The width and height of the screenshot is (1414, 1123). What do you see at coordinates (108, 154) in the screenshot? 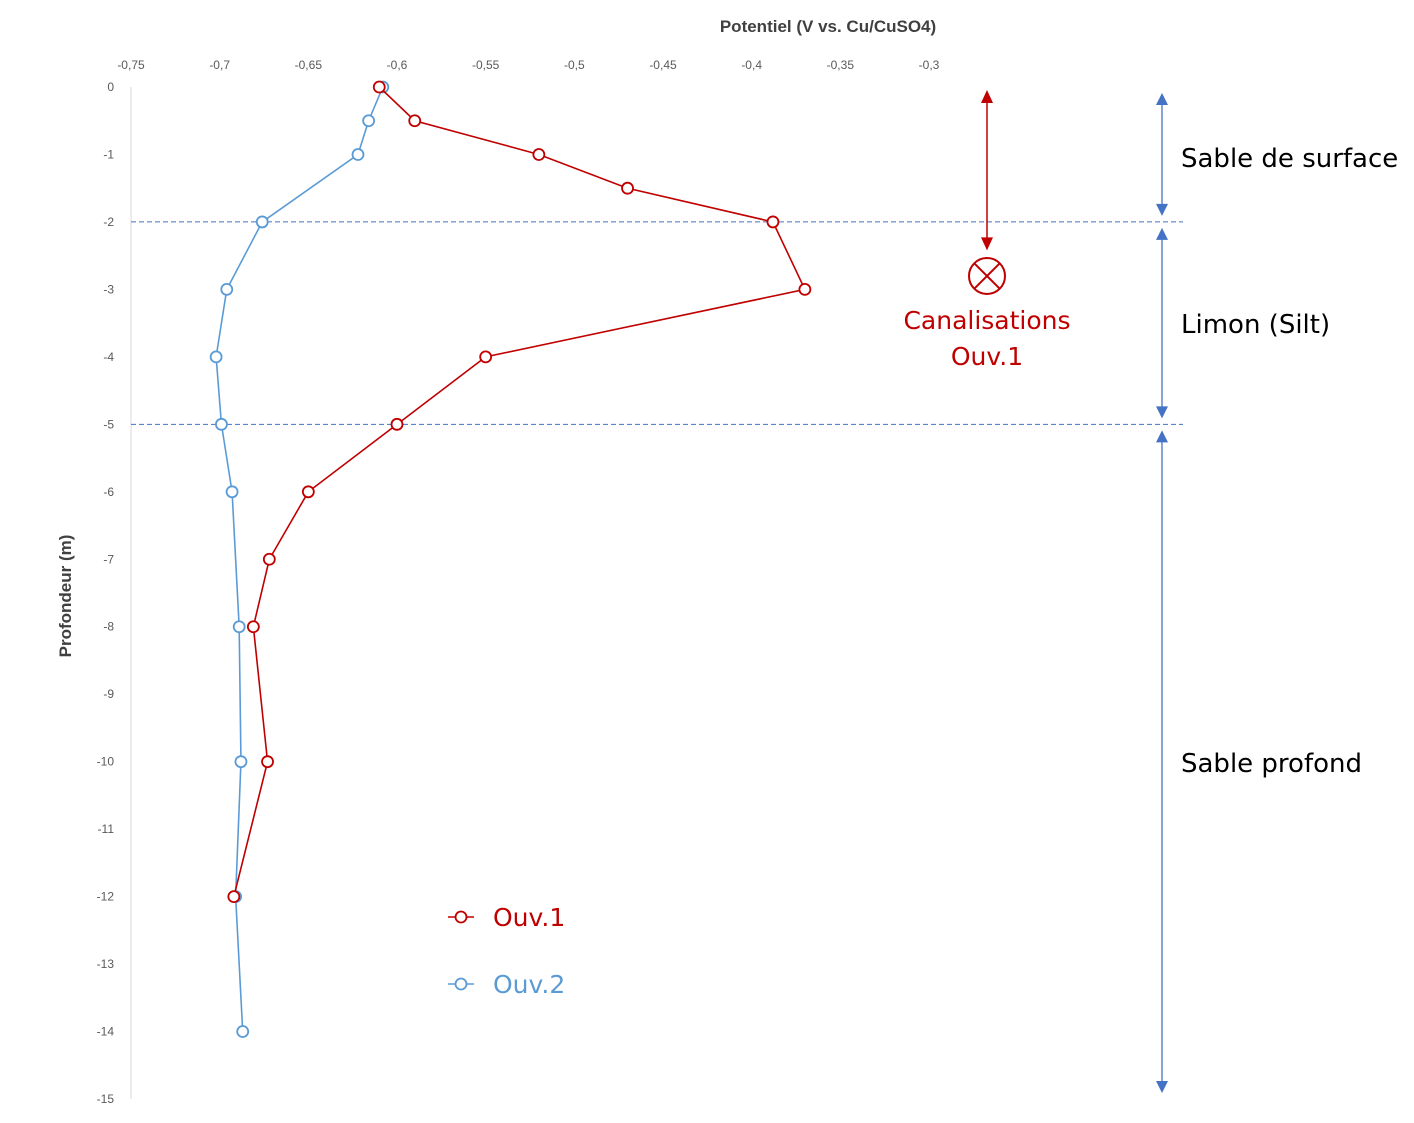
I see `y-tick-label: -1` at bounding box center [108, 154].